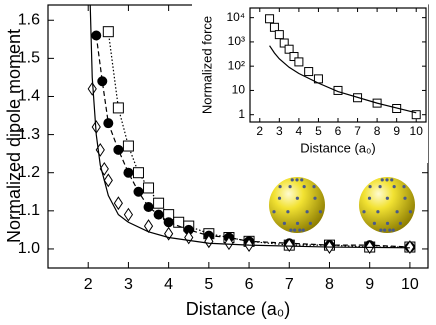  I want to click on y-tick-label: 10³, so click(236, 41).